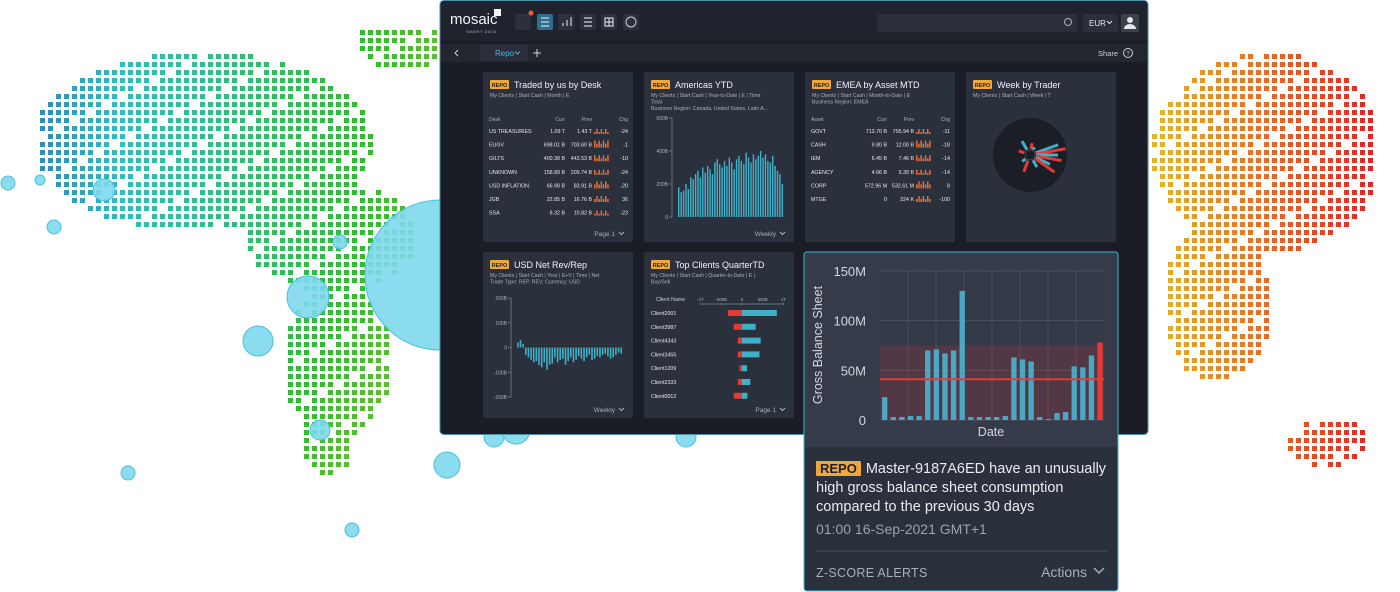 The width and height of the screenshot is (1400, 592). What do you see at coordinates (862, 420) in the screenshot?
I see `y-tick-label: 0` at bounding box center [862, 420].